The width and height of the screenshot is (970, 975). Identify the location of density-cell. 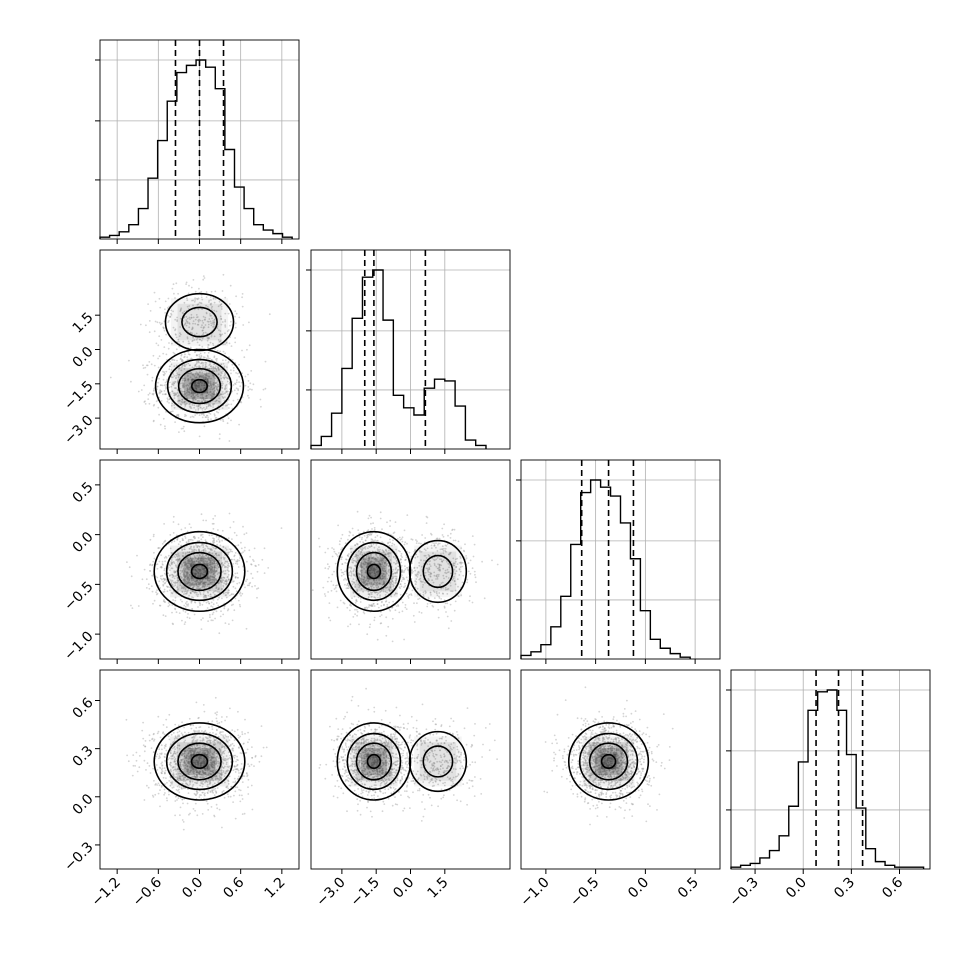
(374, 571).